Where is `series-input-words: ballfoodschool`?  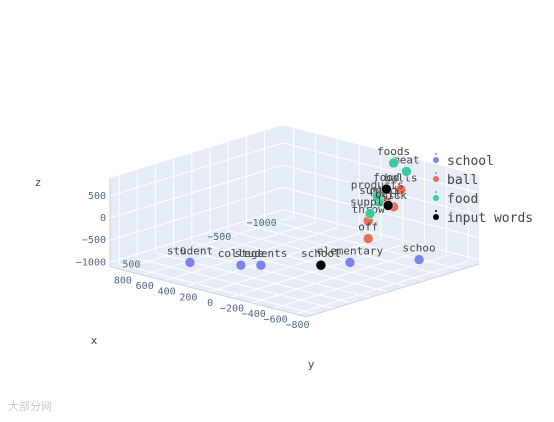
series-input-words: ballfoodschool is located at coordinates (351, 221).